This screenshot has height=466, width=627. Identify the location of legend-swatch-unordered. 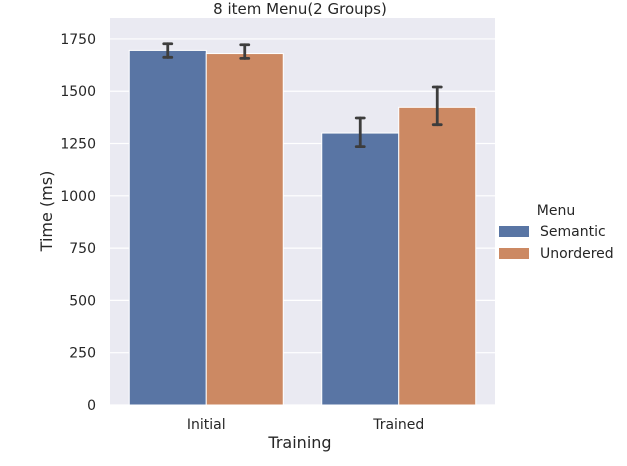
(514, 253).